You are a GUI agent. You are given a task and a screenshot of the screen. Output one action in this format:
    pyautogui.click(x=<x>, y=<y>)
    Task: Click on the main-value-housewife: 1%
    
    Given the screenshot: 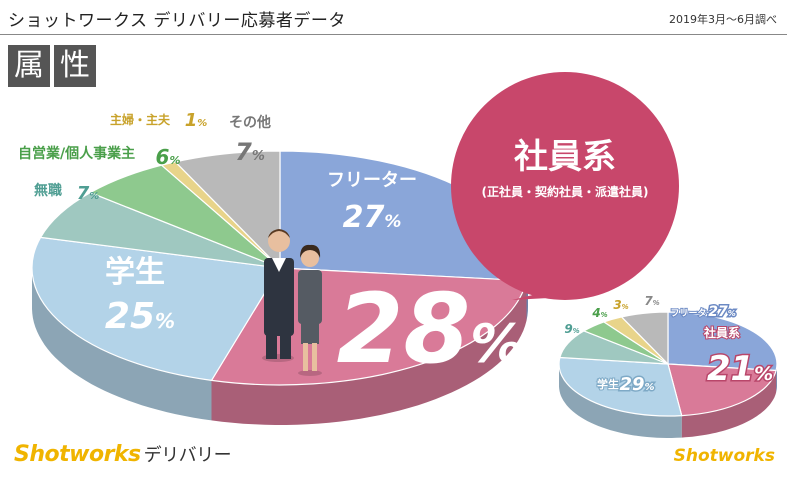 What is the action you would take?
    pyautogui.click(x=196, y=120)
    